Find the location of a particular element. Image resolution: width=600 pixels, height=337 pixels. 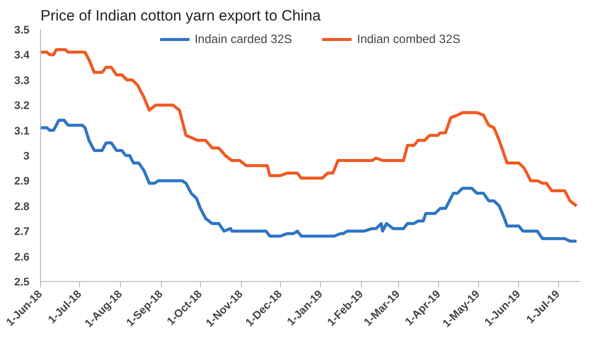

y-tick-label: 3.1 is located at coordinates (22, 131).